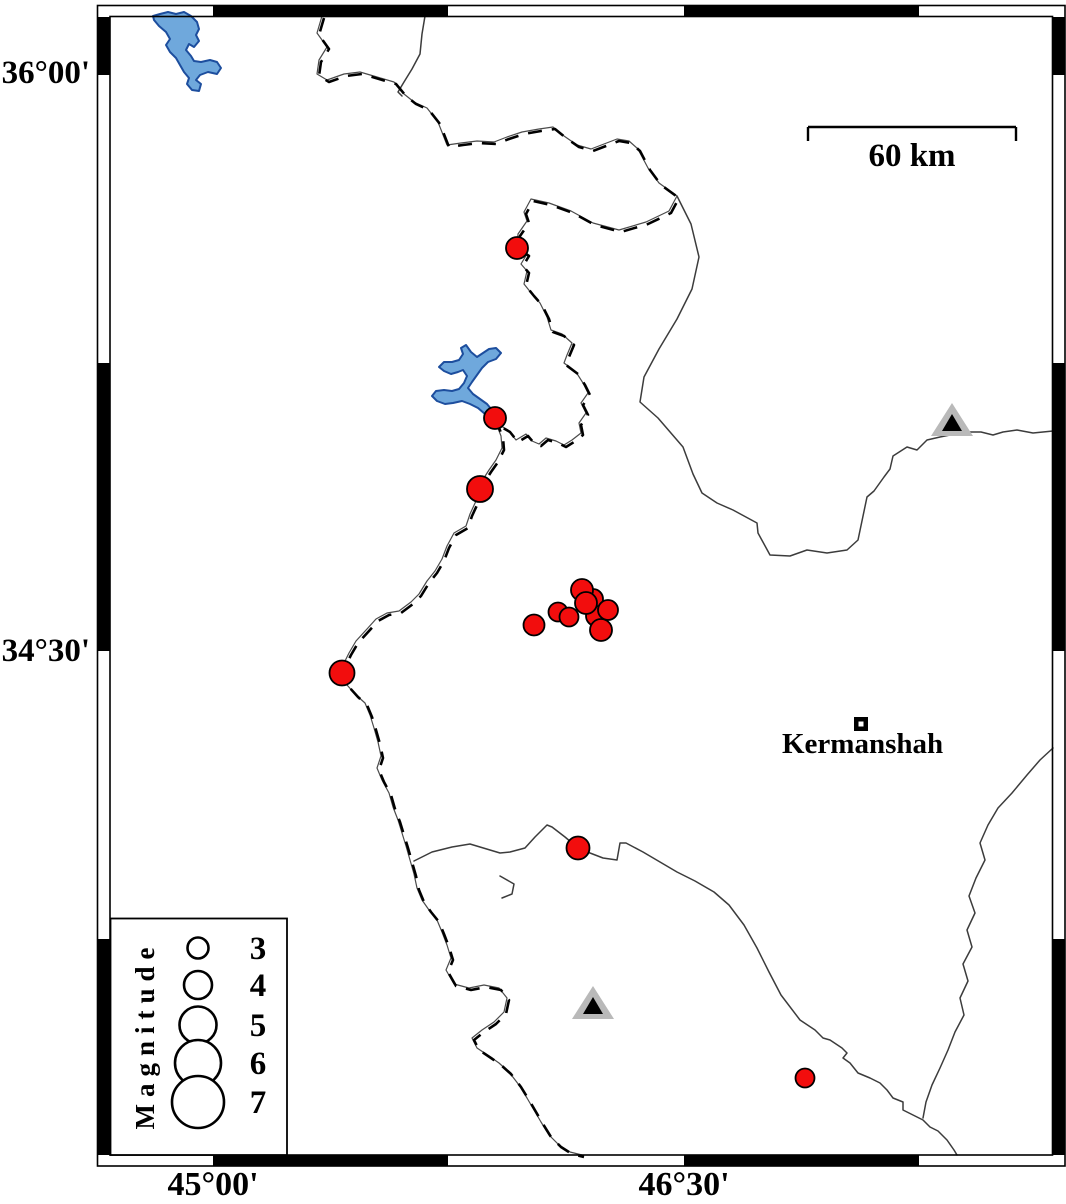  Describe the element at coordinates (213, 1184) in the screenshot. I see `lon-label-45-00: 45°00'` at that location.